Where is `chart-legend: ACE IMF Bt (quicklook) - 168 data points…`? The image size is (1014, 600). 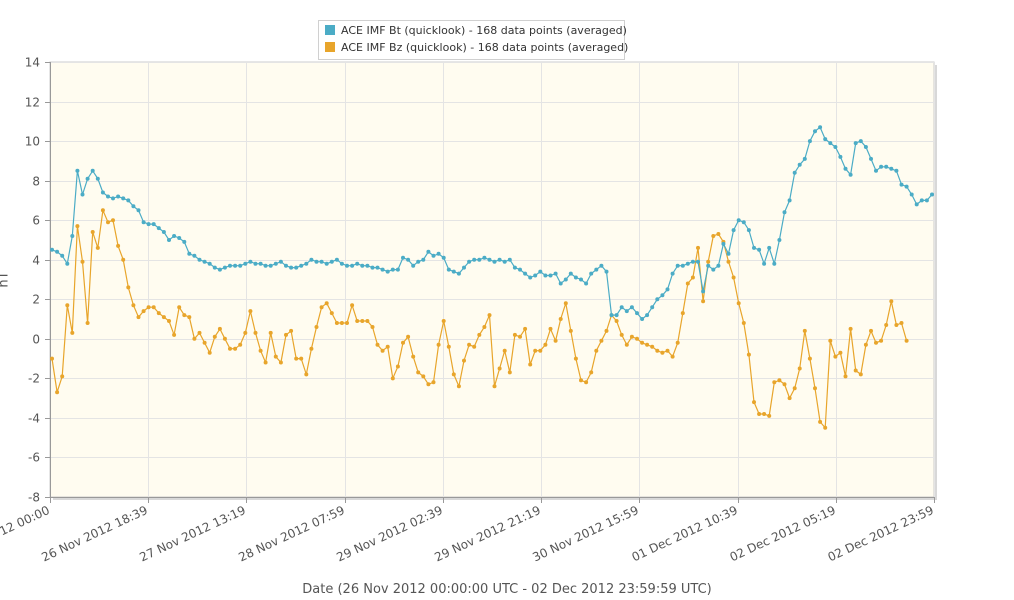
chart-legend: ACE IMF Bt (quicklook) - 168 data points… is located at coordinates (473, 40).